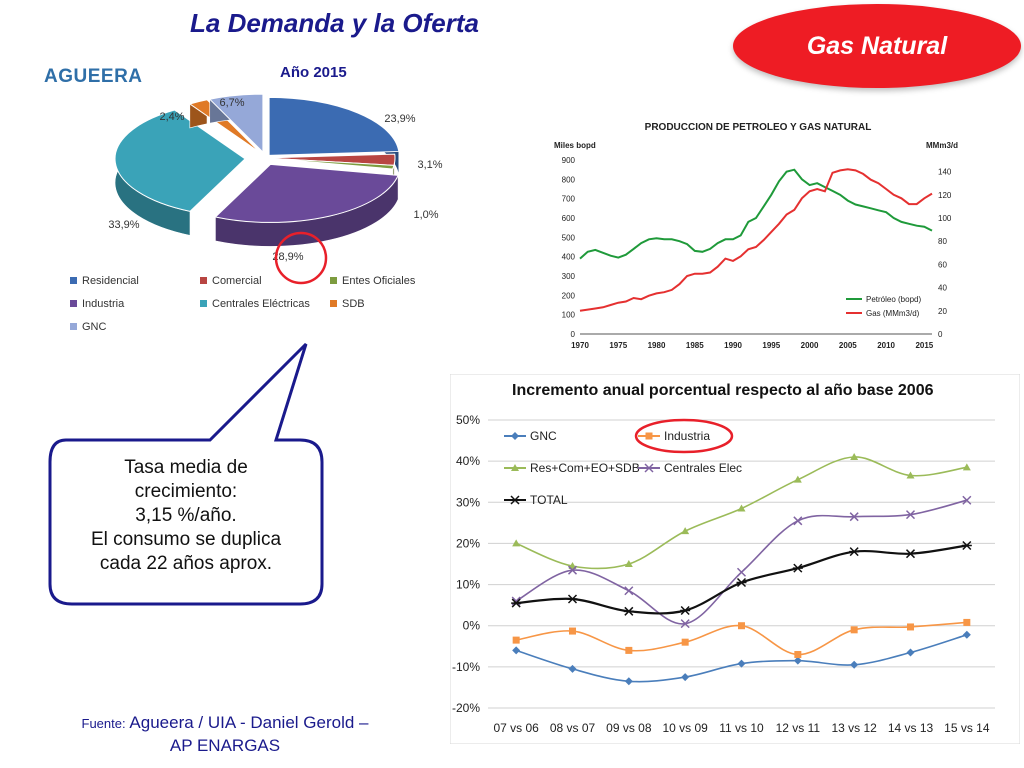 The height and width of the screenshot is (768, 1024). I want to click on y-left-tick-label: 300, so click(569, 276).